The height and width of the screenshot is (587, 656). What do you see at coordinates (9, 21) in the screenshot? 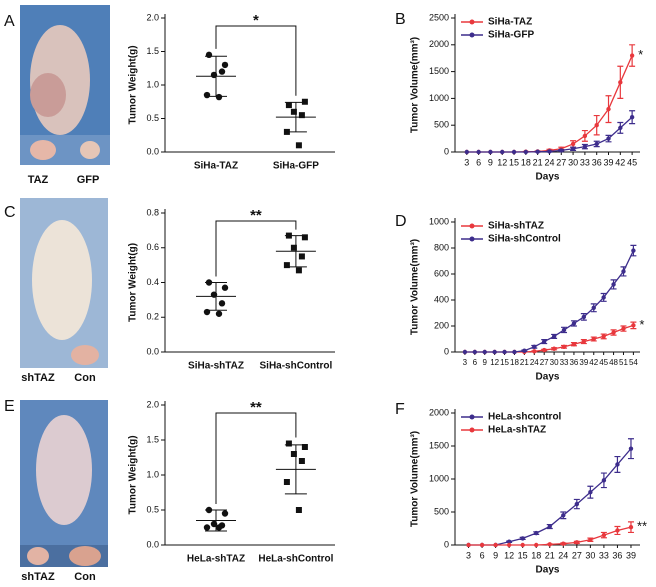
I see `panel-letter: A` at bounding box center [9, 21].